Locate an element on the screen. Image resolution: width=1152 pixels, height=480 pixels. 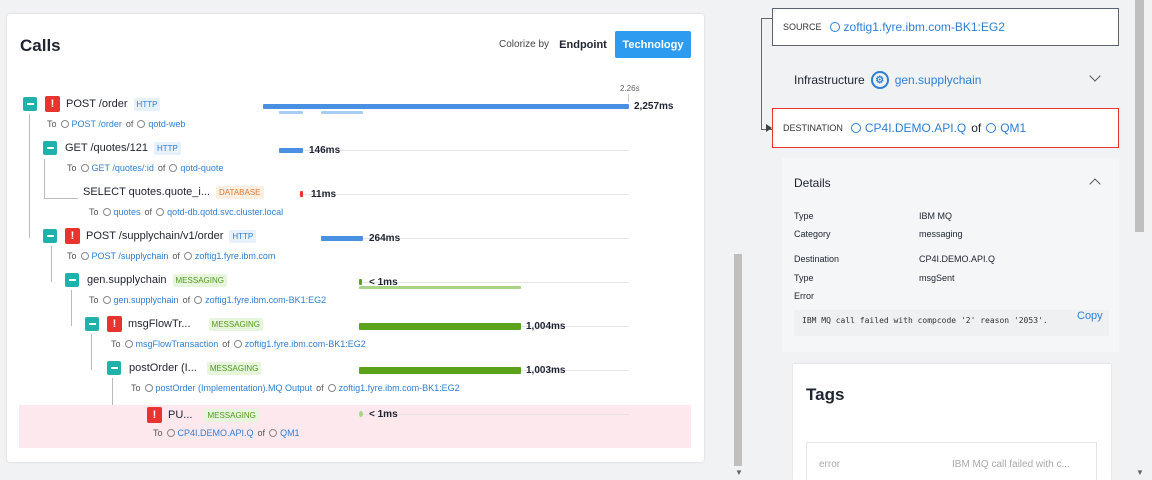
service-link: qotd-web is located at coordinates (167, 124).